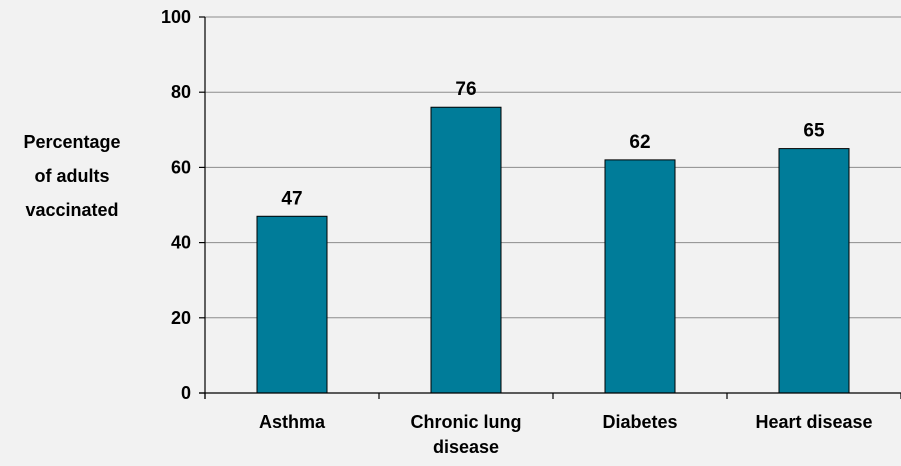  I want to click on y-tick-label: 60, so click(181, 167).